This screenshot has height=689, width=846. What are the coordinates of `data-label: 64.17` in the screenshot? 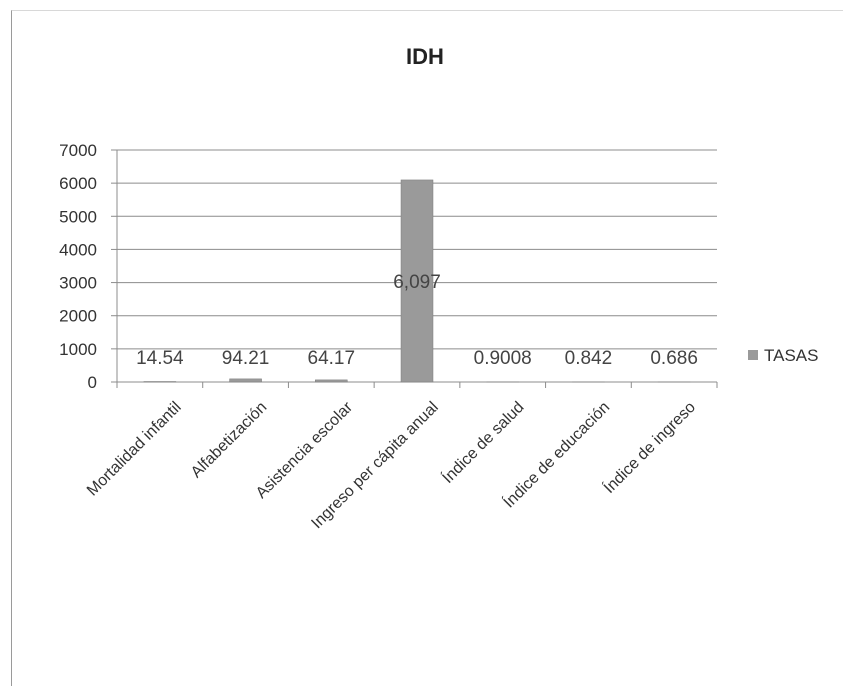 It's located at (332, 358).